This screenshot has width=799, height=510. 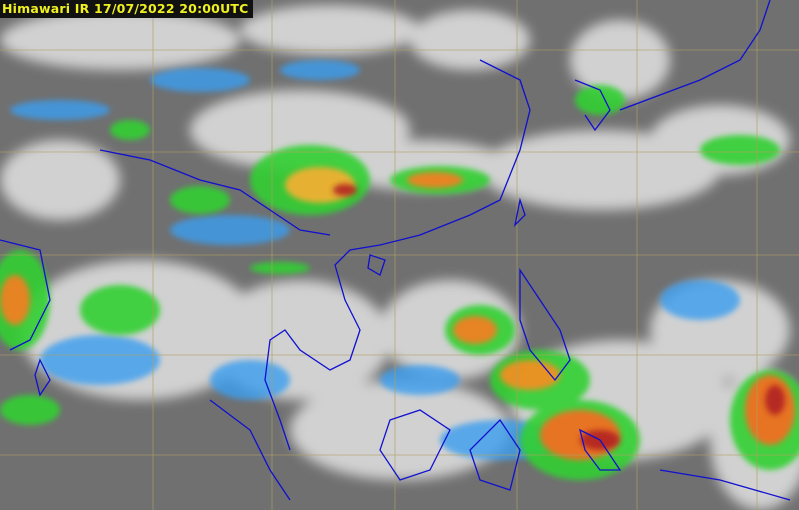 I want to click on image-title: Himawari IR 17/07/2022 20:00UTC, so click(x=126, y=9).